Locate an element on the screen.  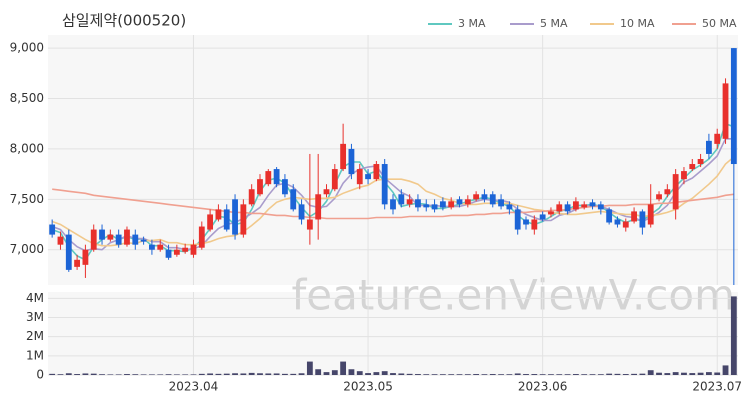
y-tick-label: 1M is located at coordinates (35, 355).